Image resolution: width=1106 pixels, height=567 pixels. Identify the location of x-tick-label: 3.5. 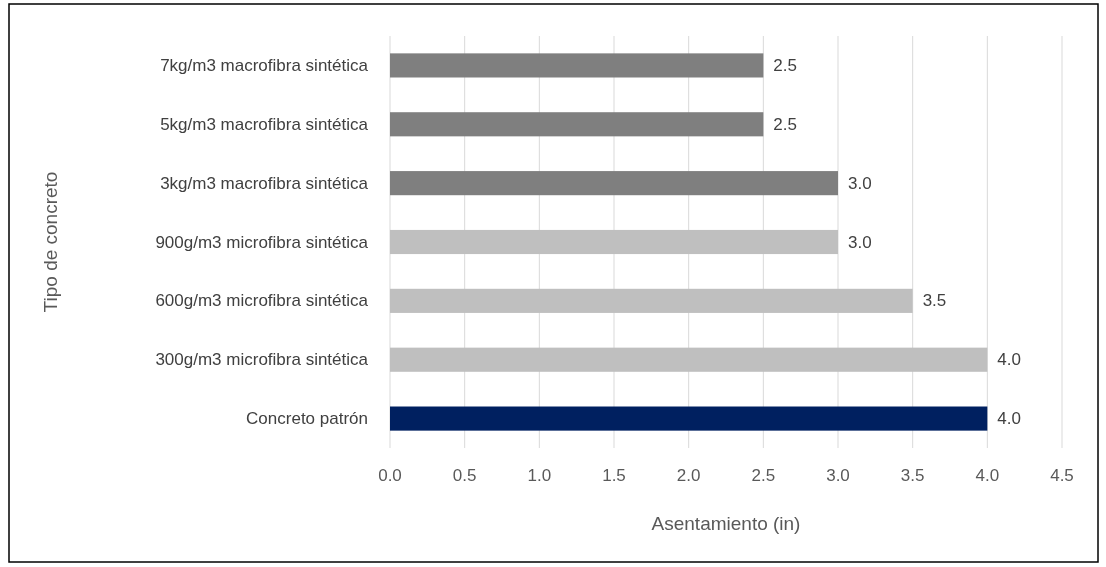
(912, 475).